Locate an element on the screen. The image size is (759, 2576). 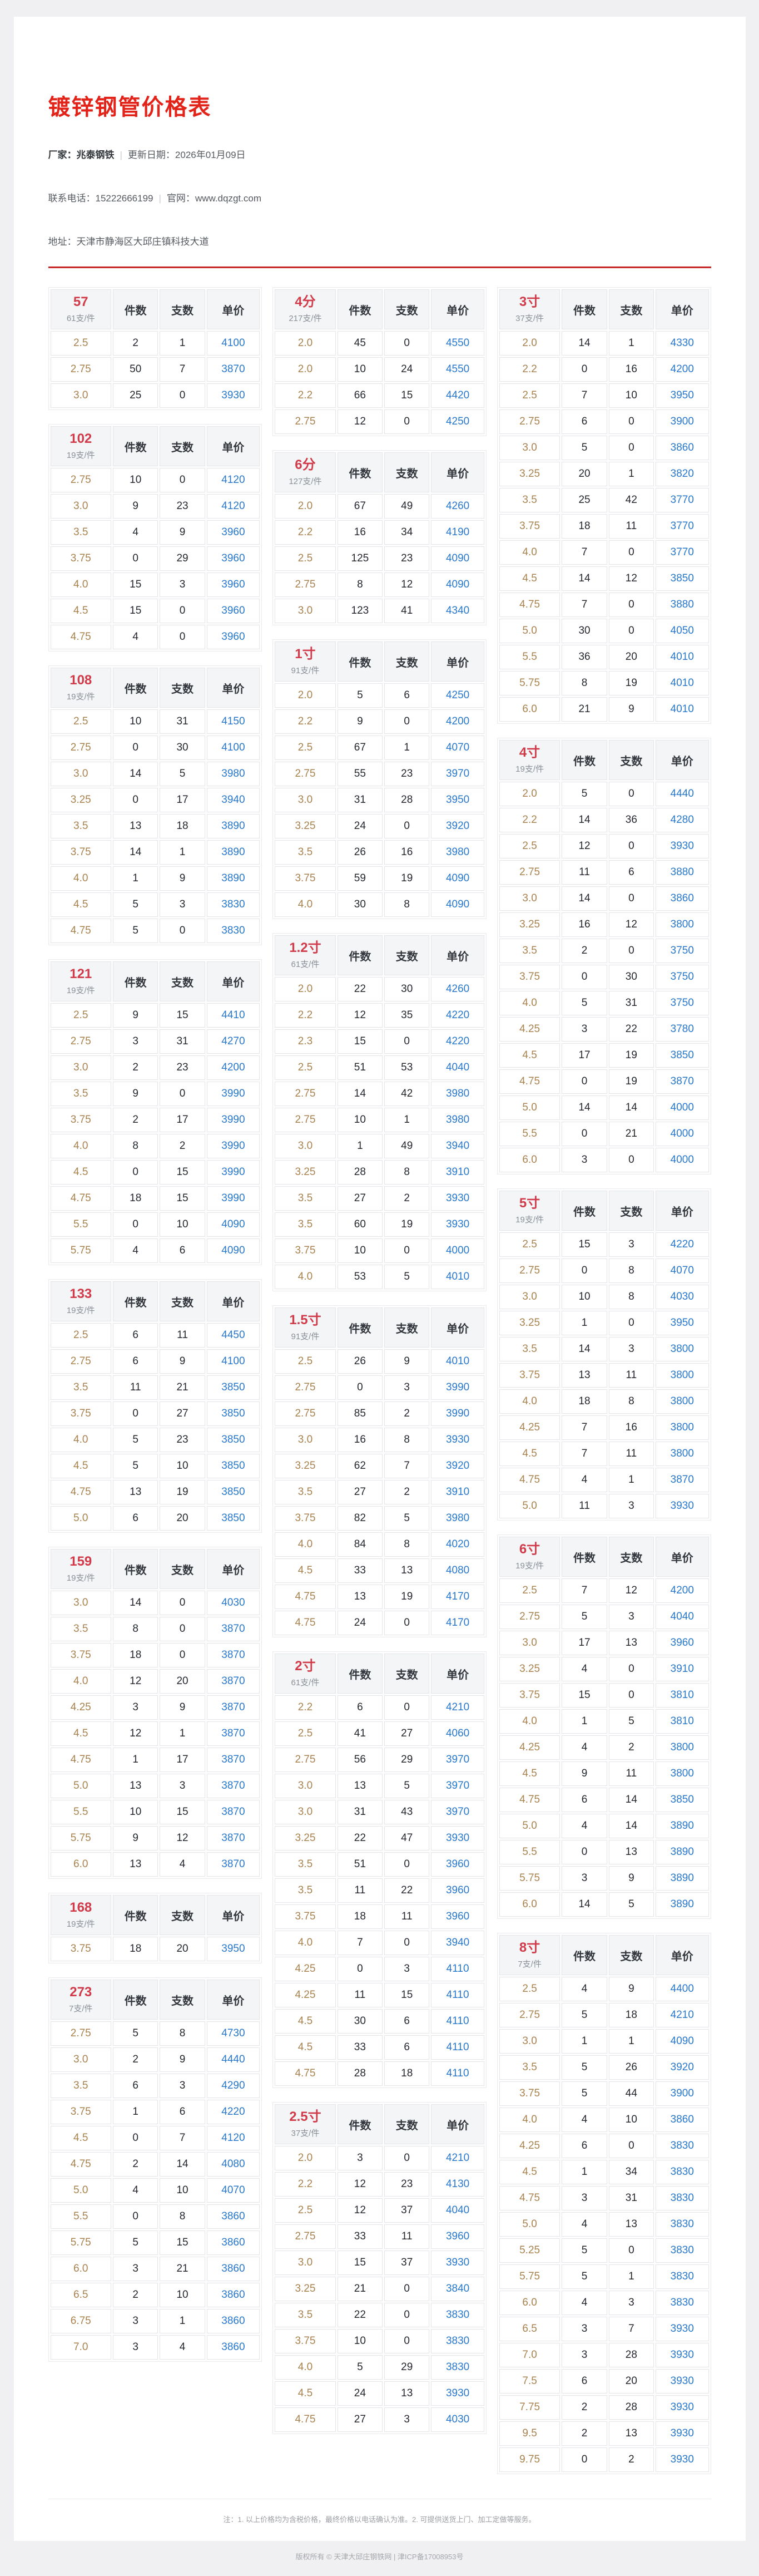
size-header-cell: 108 19支/件 is located at coordinates (81, 688).